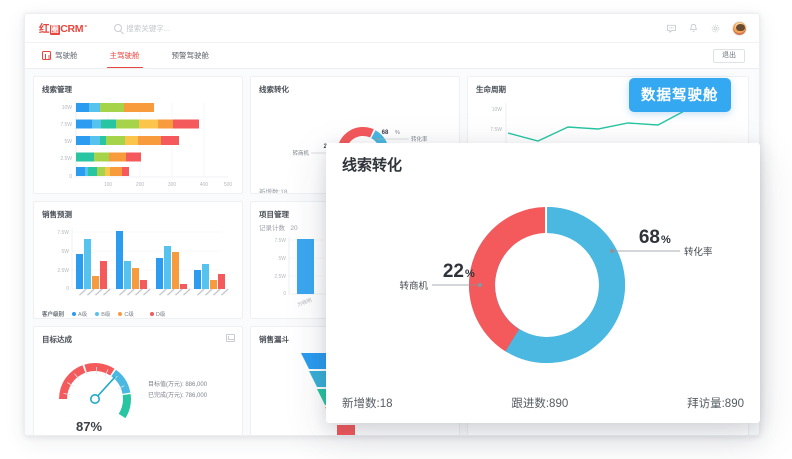  What do you see at coordinates (739, 28) in the screenshot?
I see `avatar` at bounding box center [739, 28].